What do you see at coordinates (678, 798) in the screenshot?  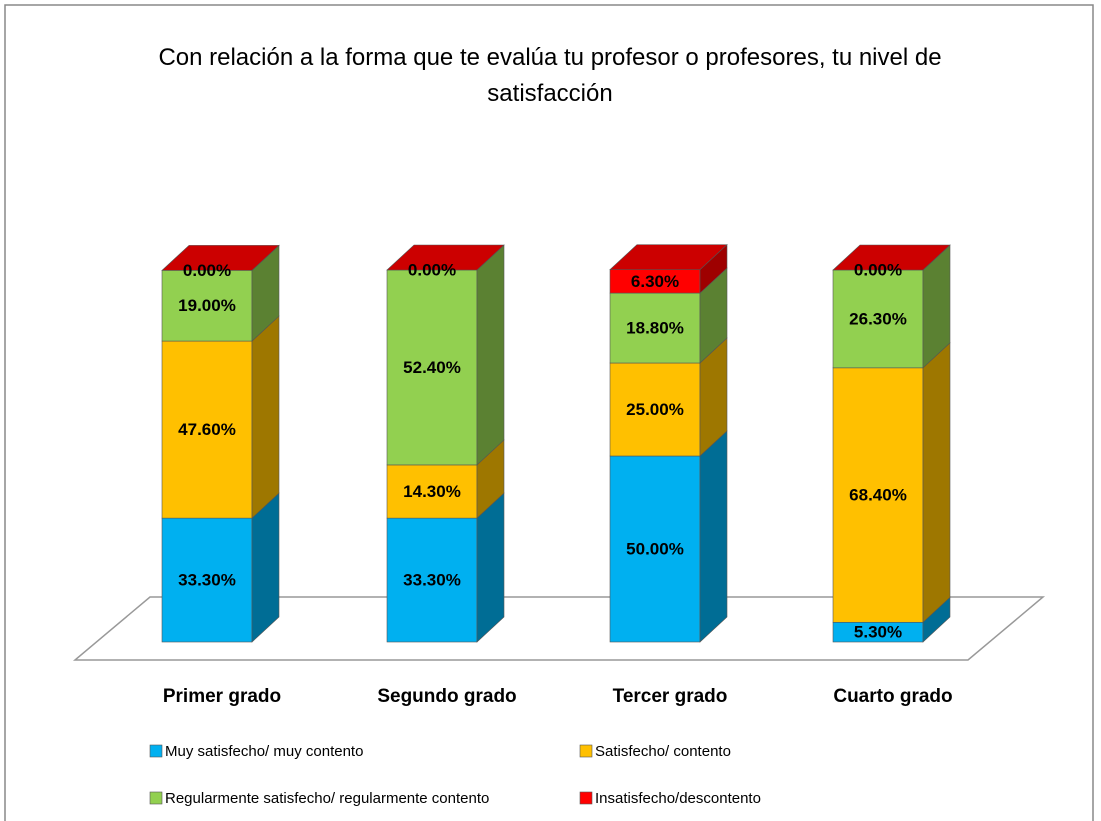 I see `legend-label: Insatisfecho/descontento` at bounding box center [678, 798].